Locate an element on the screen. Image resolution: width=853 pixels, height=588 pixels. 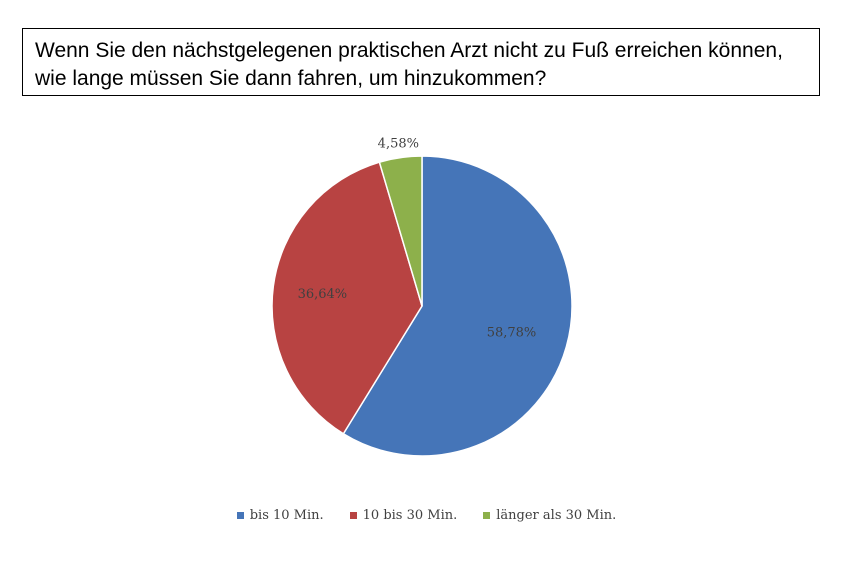
legend-label: 10 bis 30 Min. is located at coordinates (410, 515).